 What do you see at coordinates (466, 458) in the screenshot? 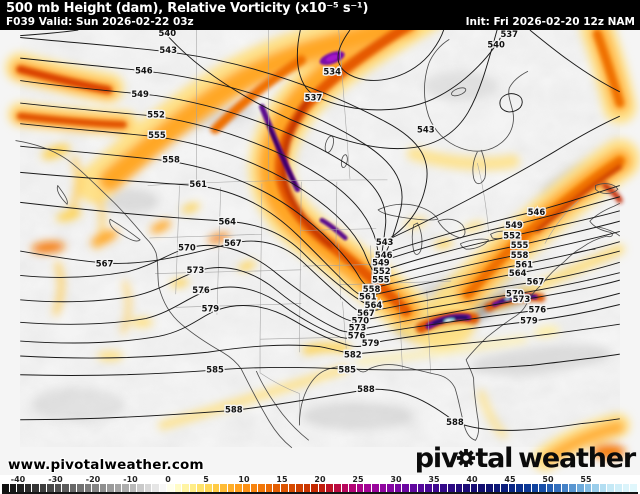
I see `gear-icon` at bounding box center [466, 458].